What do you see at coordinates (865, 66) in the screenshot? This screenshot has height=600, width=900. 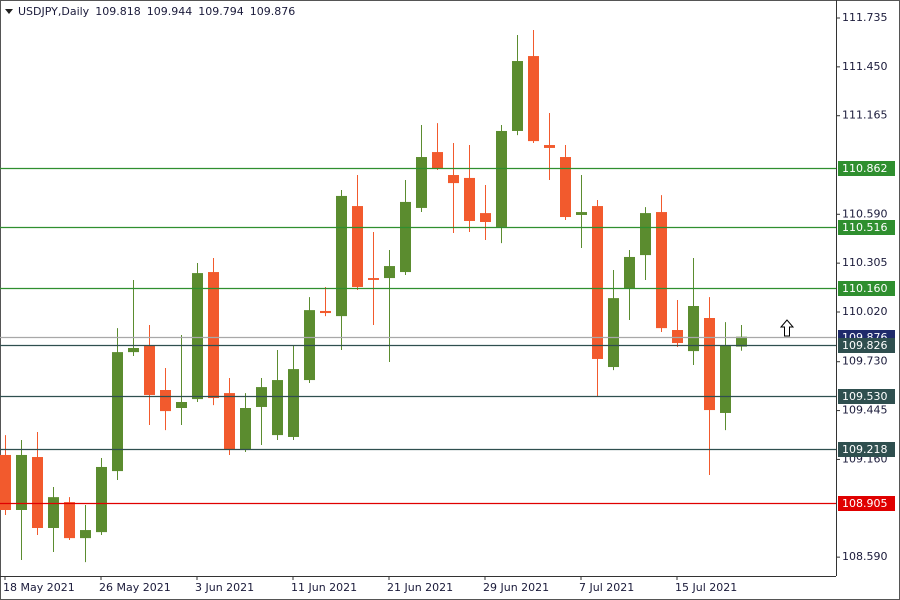 I see `y-tick-label: 111.450` at bounding box center [865, 66].